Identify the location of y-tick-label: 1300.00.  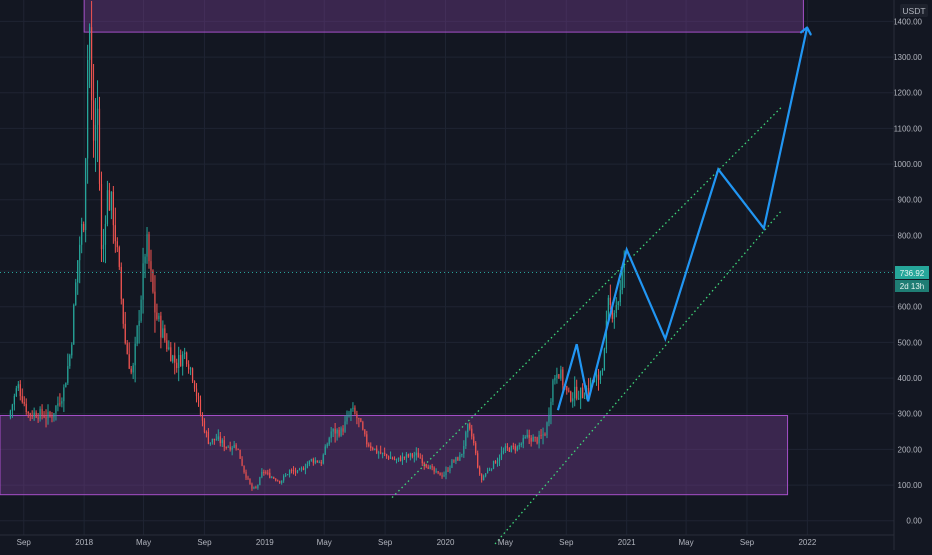
(907, 57).